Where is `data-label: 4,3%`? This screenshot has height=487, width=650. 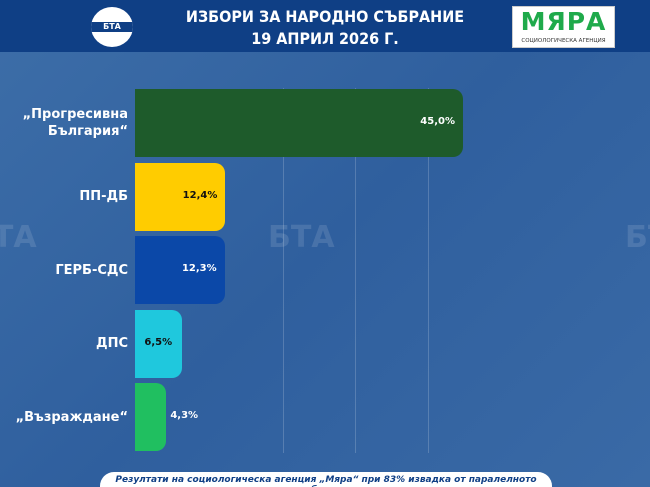 data-label: 4,3% is located at coordinates (184, 415).